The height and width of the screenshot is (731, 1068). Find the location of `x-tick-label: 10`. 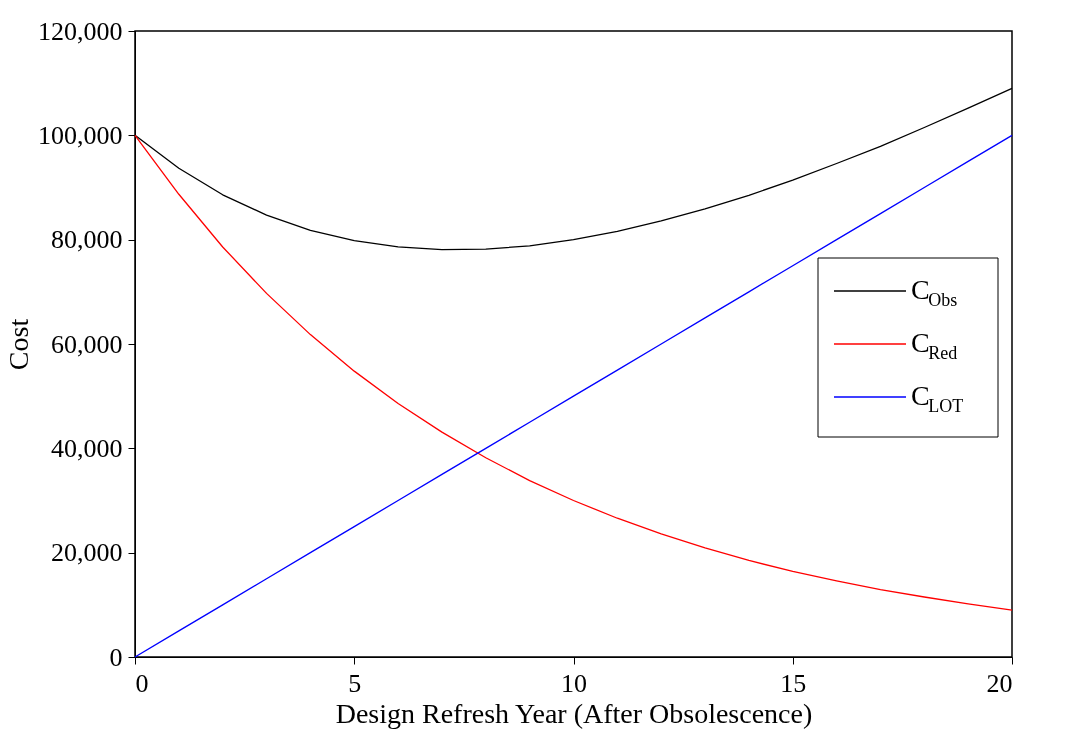

x-tick-label: 10 is located at coordinates (574, 683).